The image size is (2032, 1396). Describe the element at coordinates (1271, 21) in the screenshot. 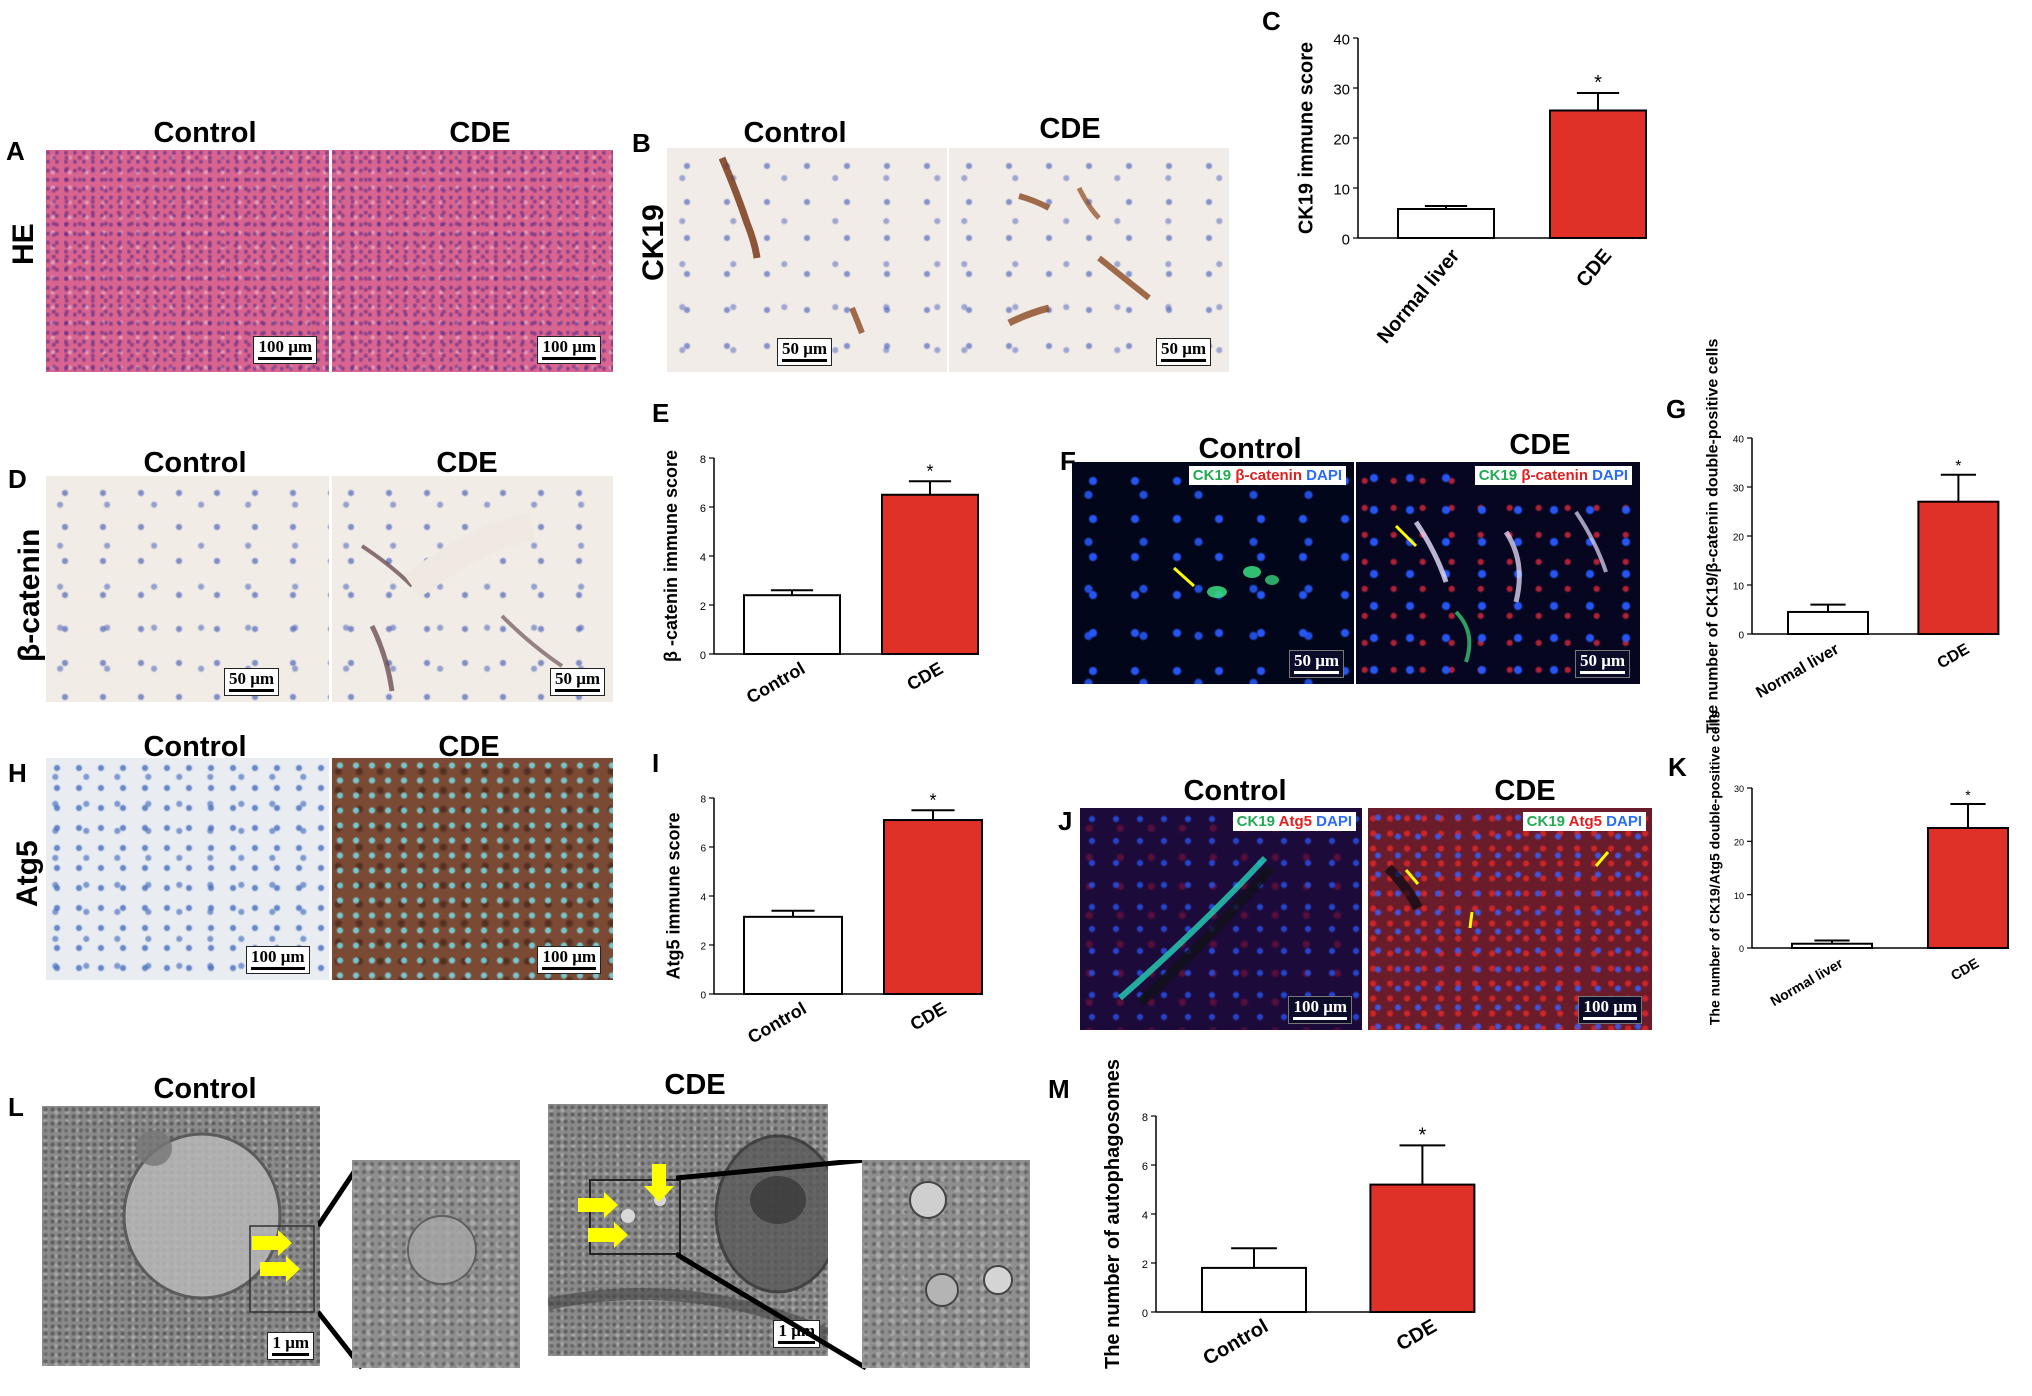

I see `panel-label-c: C` at that location.